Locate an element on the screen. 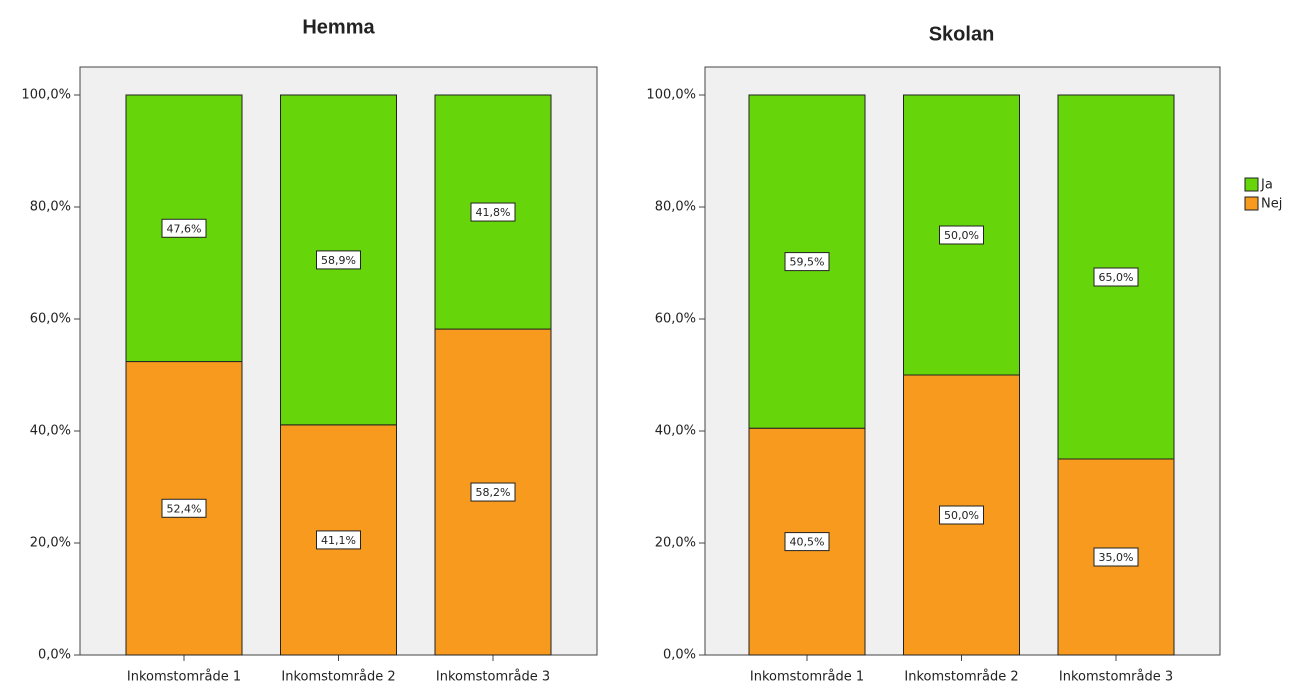 Image resolution: width=1295 pixels, height=688 pixels. data-label: 40,5% is located at coordinates (807, 542).